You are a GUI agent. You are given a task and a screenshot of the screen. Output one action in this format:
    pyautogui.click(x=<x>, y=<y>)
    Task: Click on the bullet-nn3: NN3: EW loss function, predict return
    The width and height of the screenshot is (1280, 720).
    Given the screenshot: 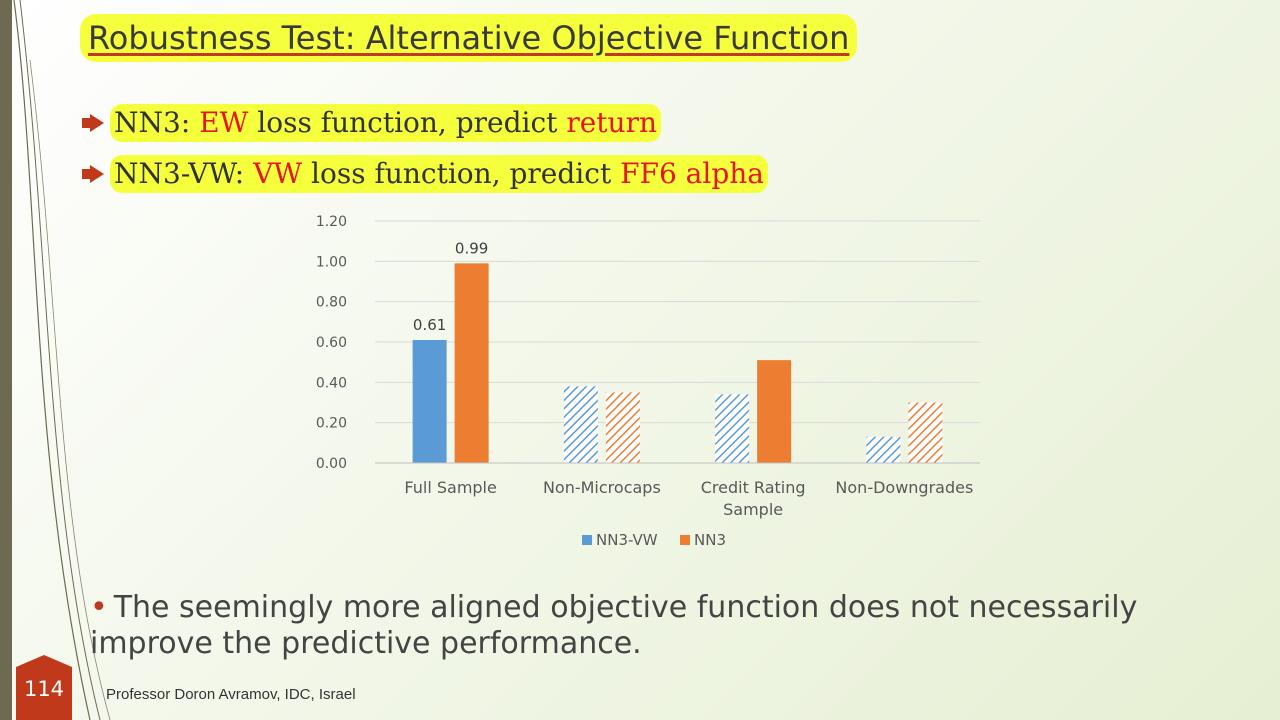 What is the action you would take?
    pyautogui.click(x=373, y=123)
    